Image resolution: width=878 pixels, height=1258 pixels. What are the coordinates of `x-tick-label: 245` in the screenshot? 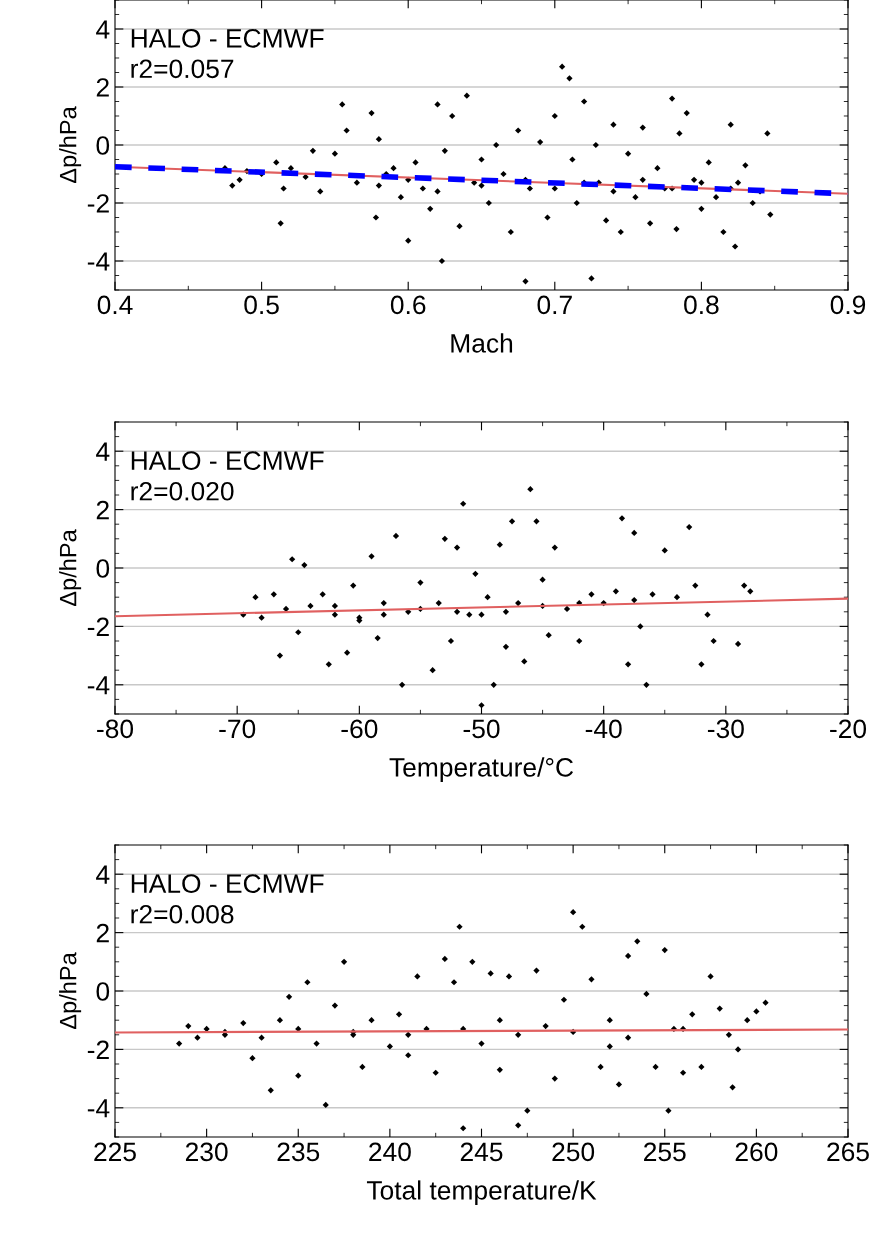 It's located at (481, 1152).